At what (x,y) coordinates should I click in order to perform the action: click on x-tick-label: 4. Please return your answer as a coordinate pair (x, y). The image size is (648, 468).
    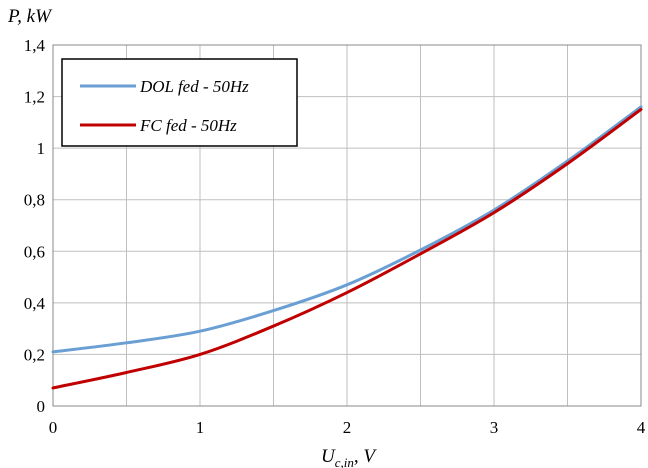
    Looking at the image, I should click on (641, 427).